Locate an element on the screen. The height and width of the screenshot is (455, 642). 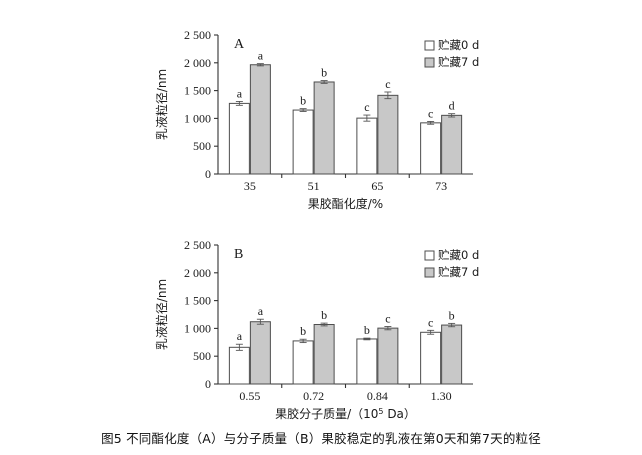
x-axis-tick-label: 51 is located at coordinates (314, 186).